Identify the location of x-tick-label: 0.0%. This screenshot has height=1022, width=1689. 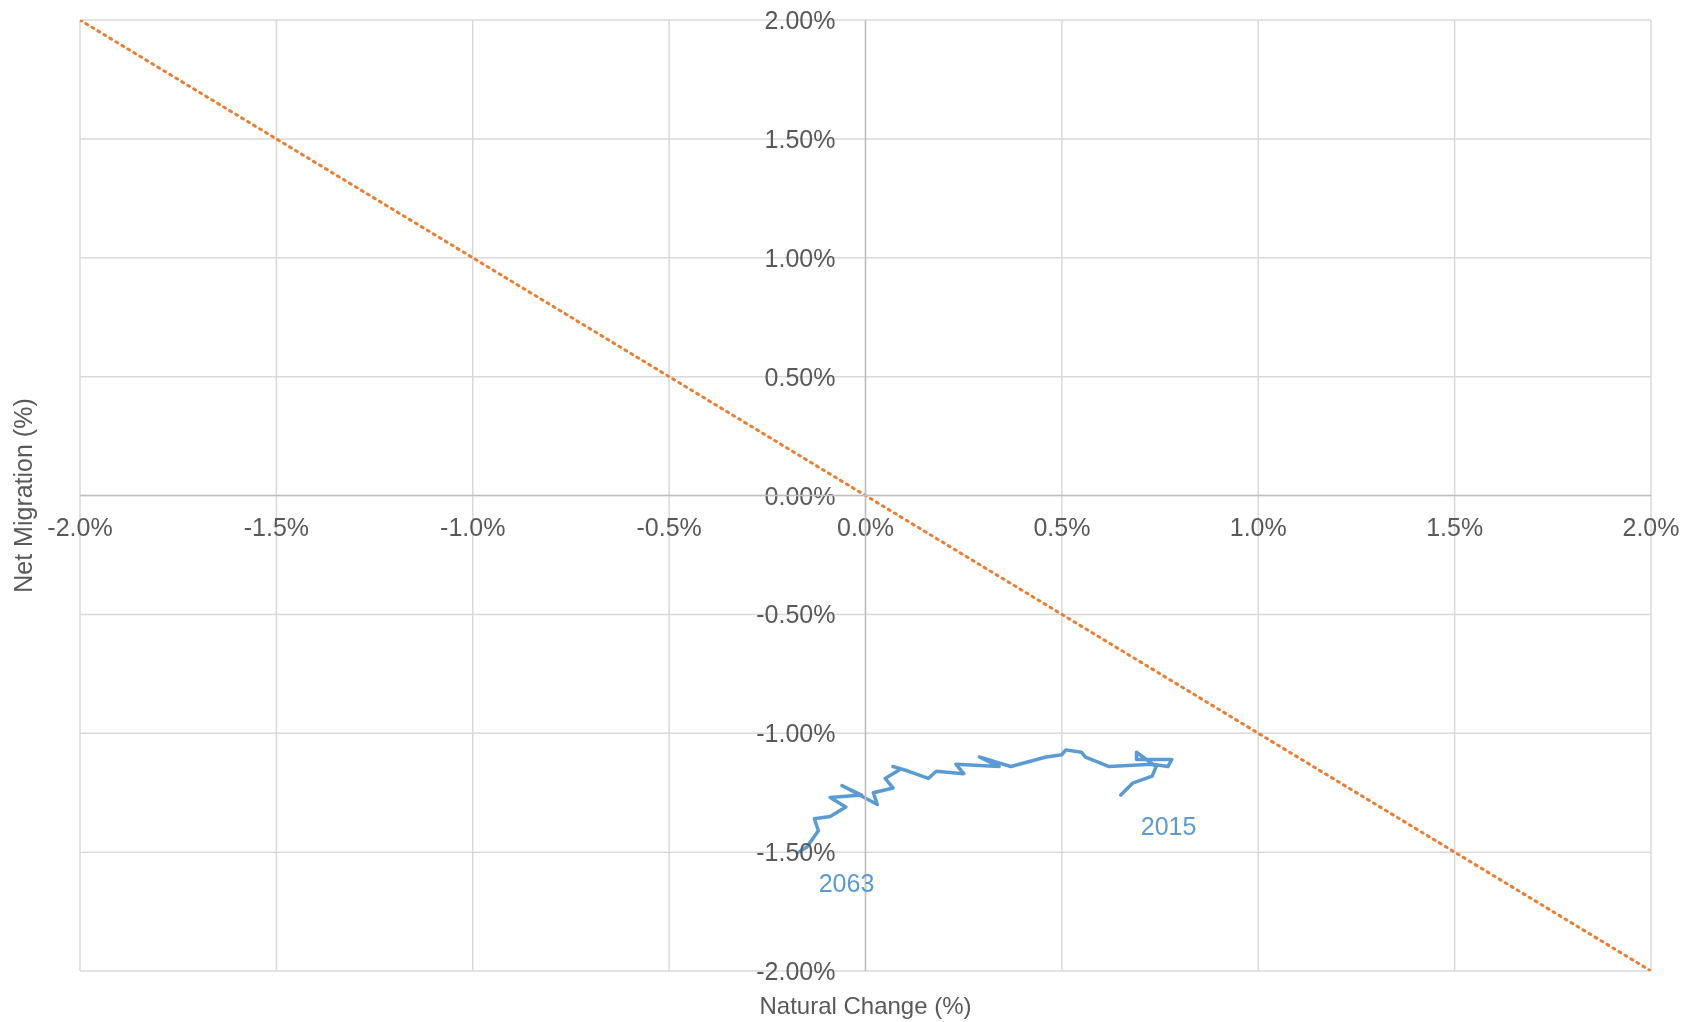
(865, 526).